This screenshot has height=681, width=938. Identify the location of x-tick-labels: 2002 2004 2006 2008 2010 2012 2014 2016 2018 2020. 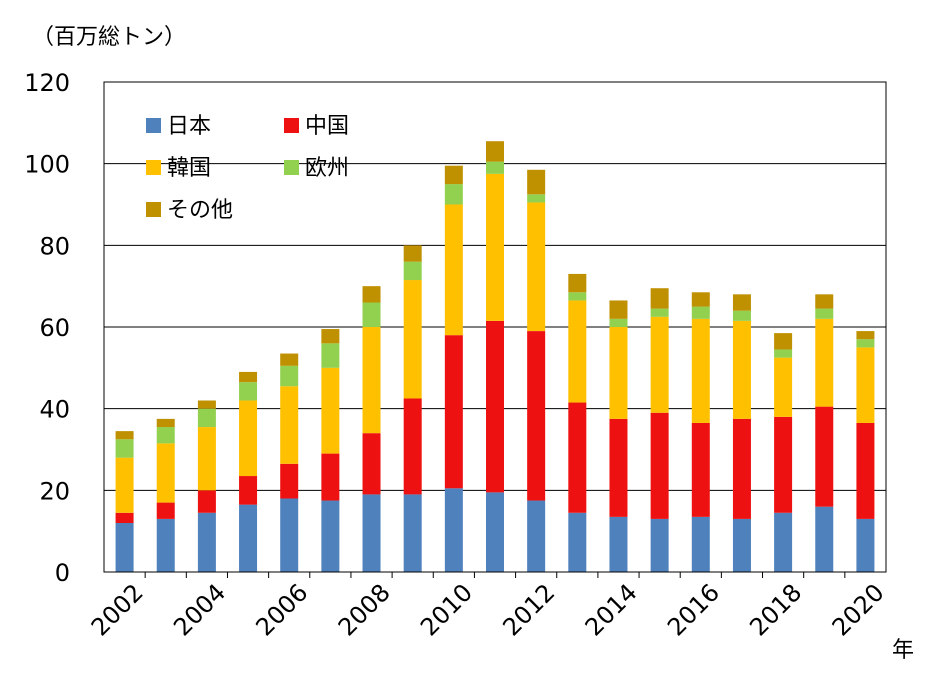
(488, 609).